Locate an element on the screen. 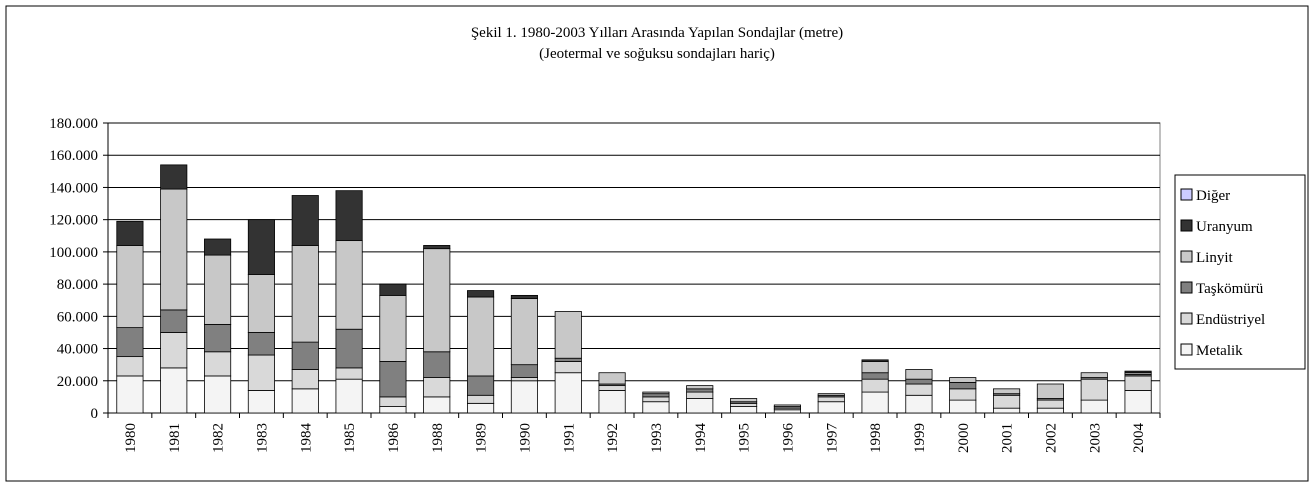 The image size is (1314, 487). x-tick-label: 2004 is located at coordinates (1139, 438).